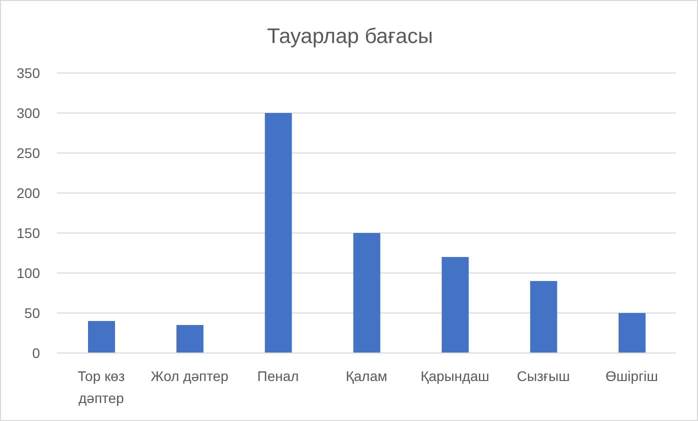 The height and width of the screenshot is (421, 698). I want to click on x-tick-label: Жол дәптер, so click(189, 376).